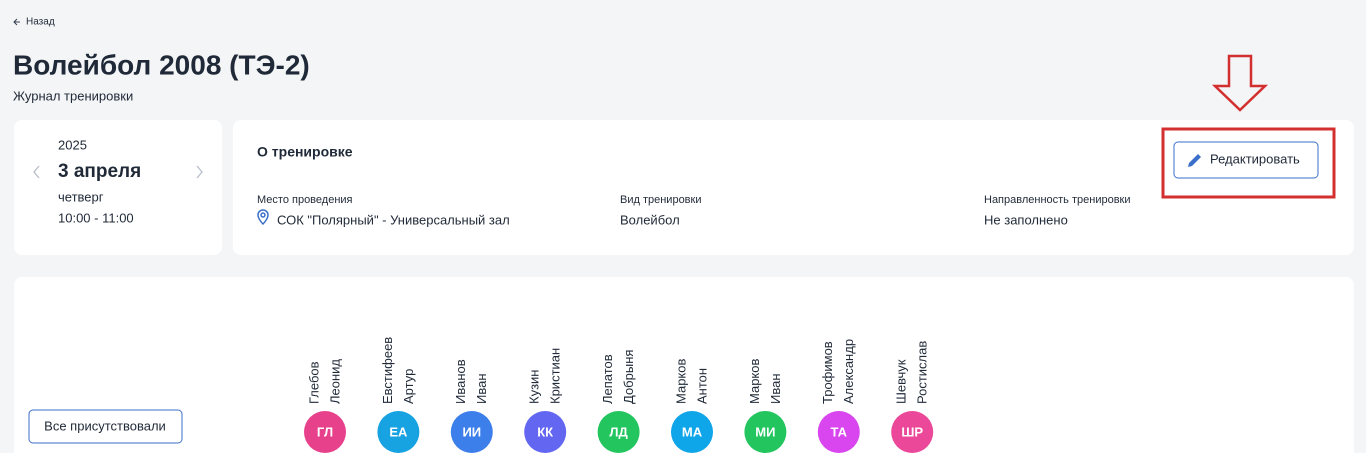  I want to click on athlete: Иванов Иван ИИ, so click(471, 406).